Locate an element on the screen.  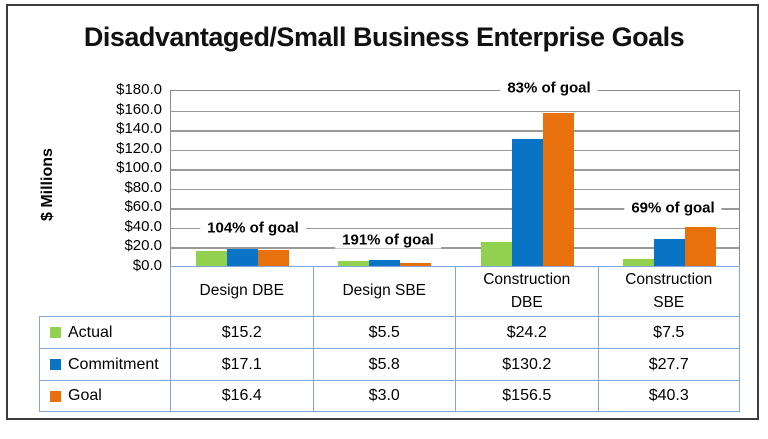
y-tick-100: $100.0 is located at coordinates (139, 167).